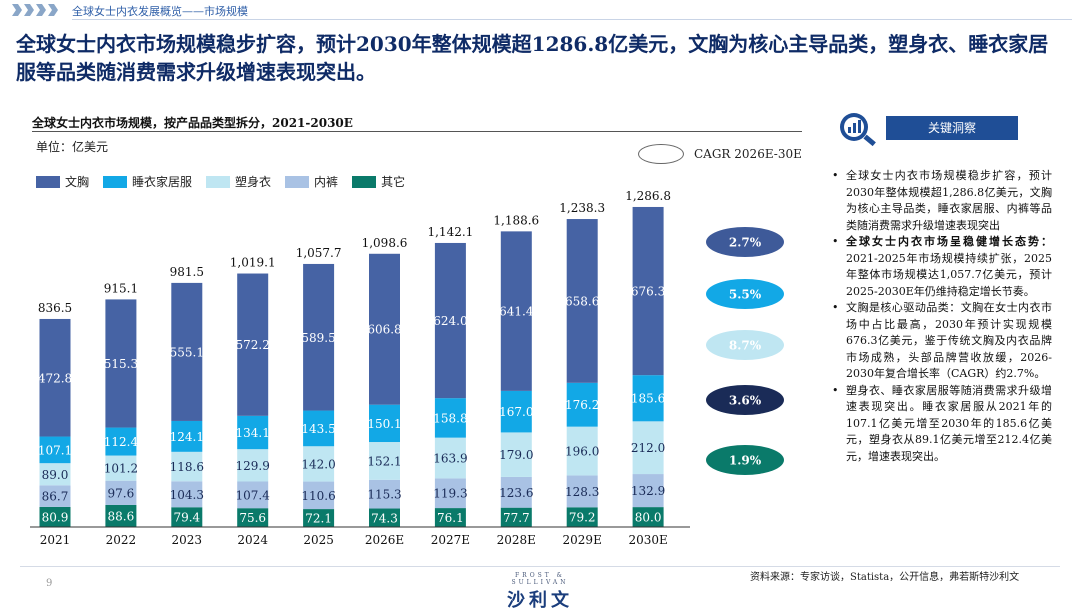 The image size is (1080, 612). Describe the element at coordinates (311, 181) in the screenshot. I see `legend-item: 内裤` at that location.